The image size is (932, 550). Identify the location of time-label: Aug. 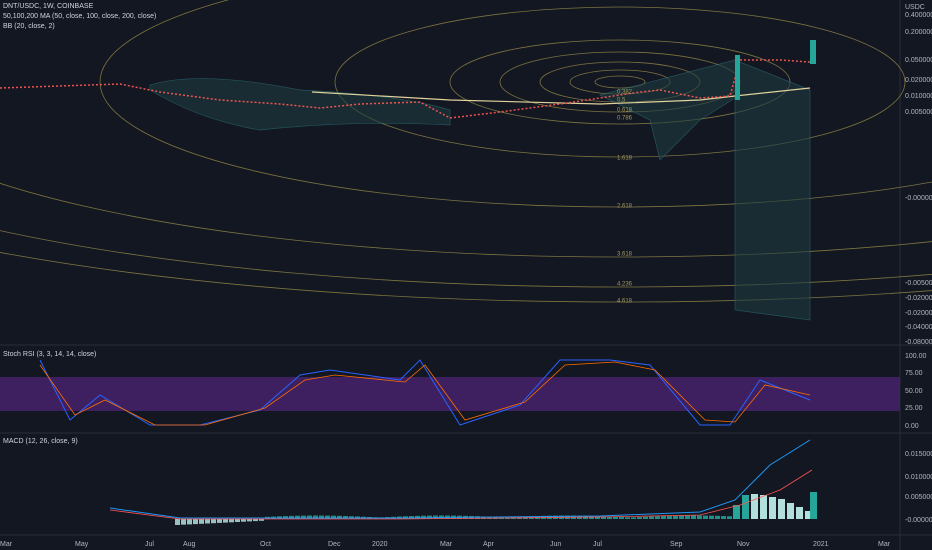
(189, 544).